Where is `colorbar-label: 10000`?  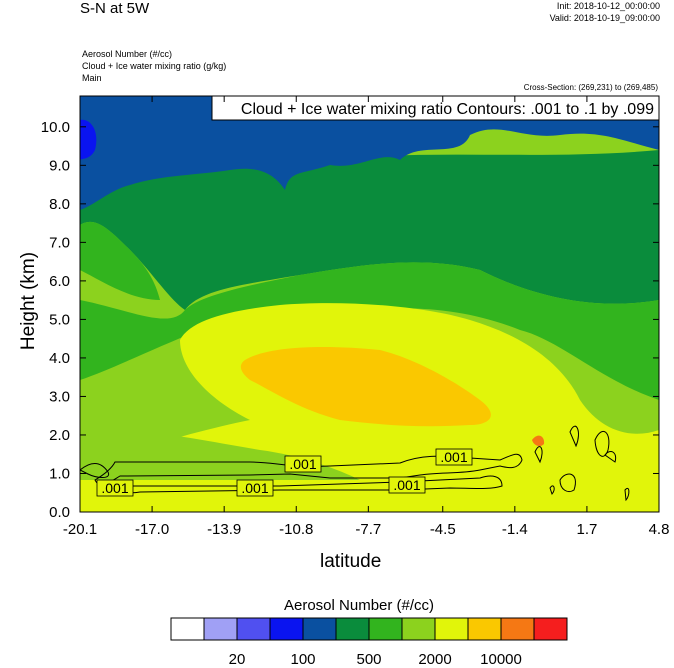
colorbar-label: 10000 is located at coordinates (501, 659).